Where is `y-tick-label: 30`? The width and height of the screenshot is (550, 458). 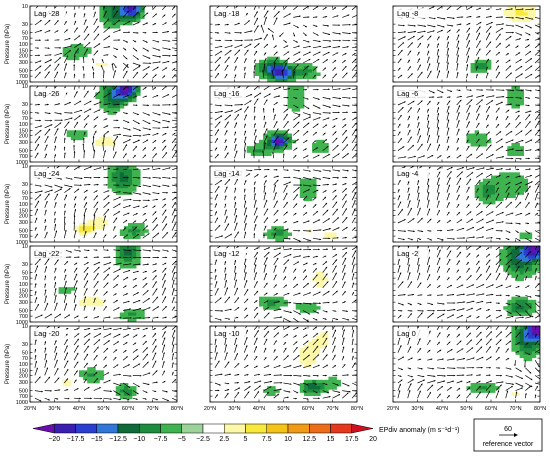
y-tick-label: 30 is located at coordinates (25, 25).